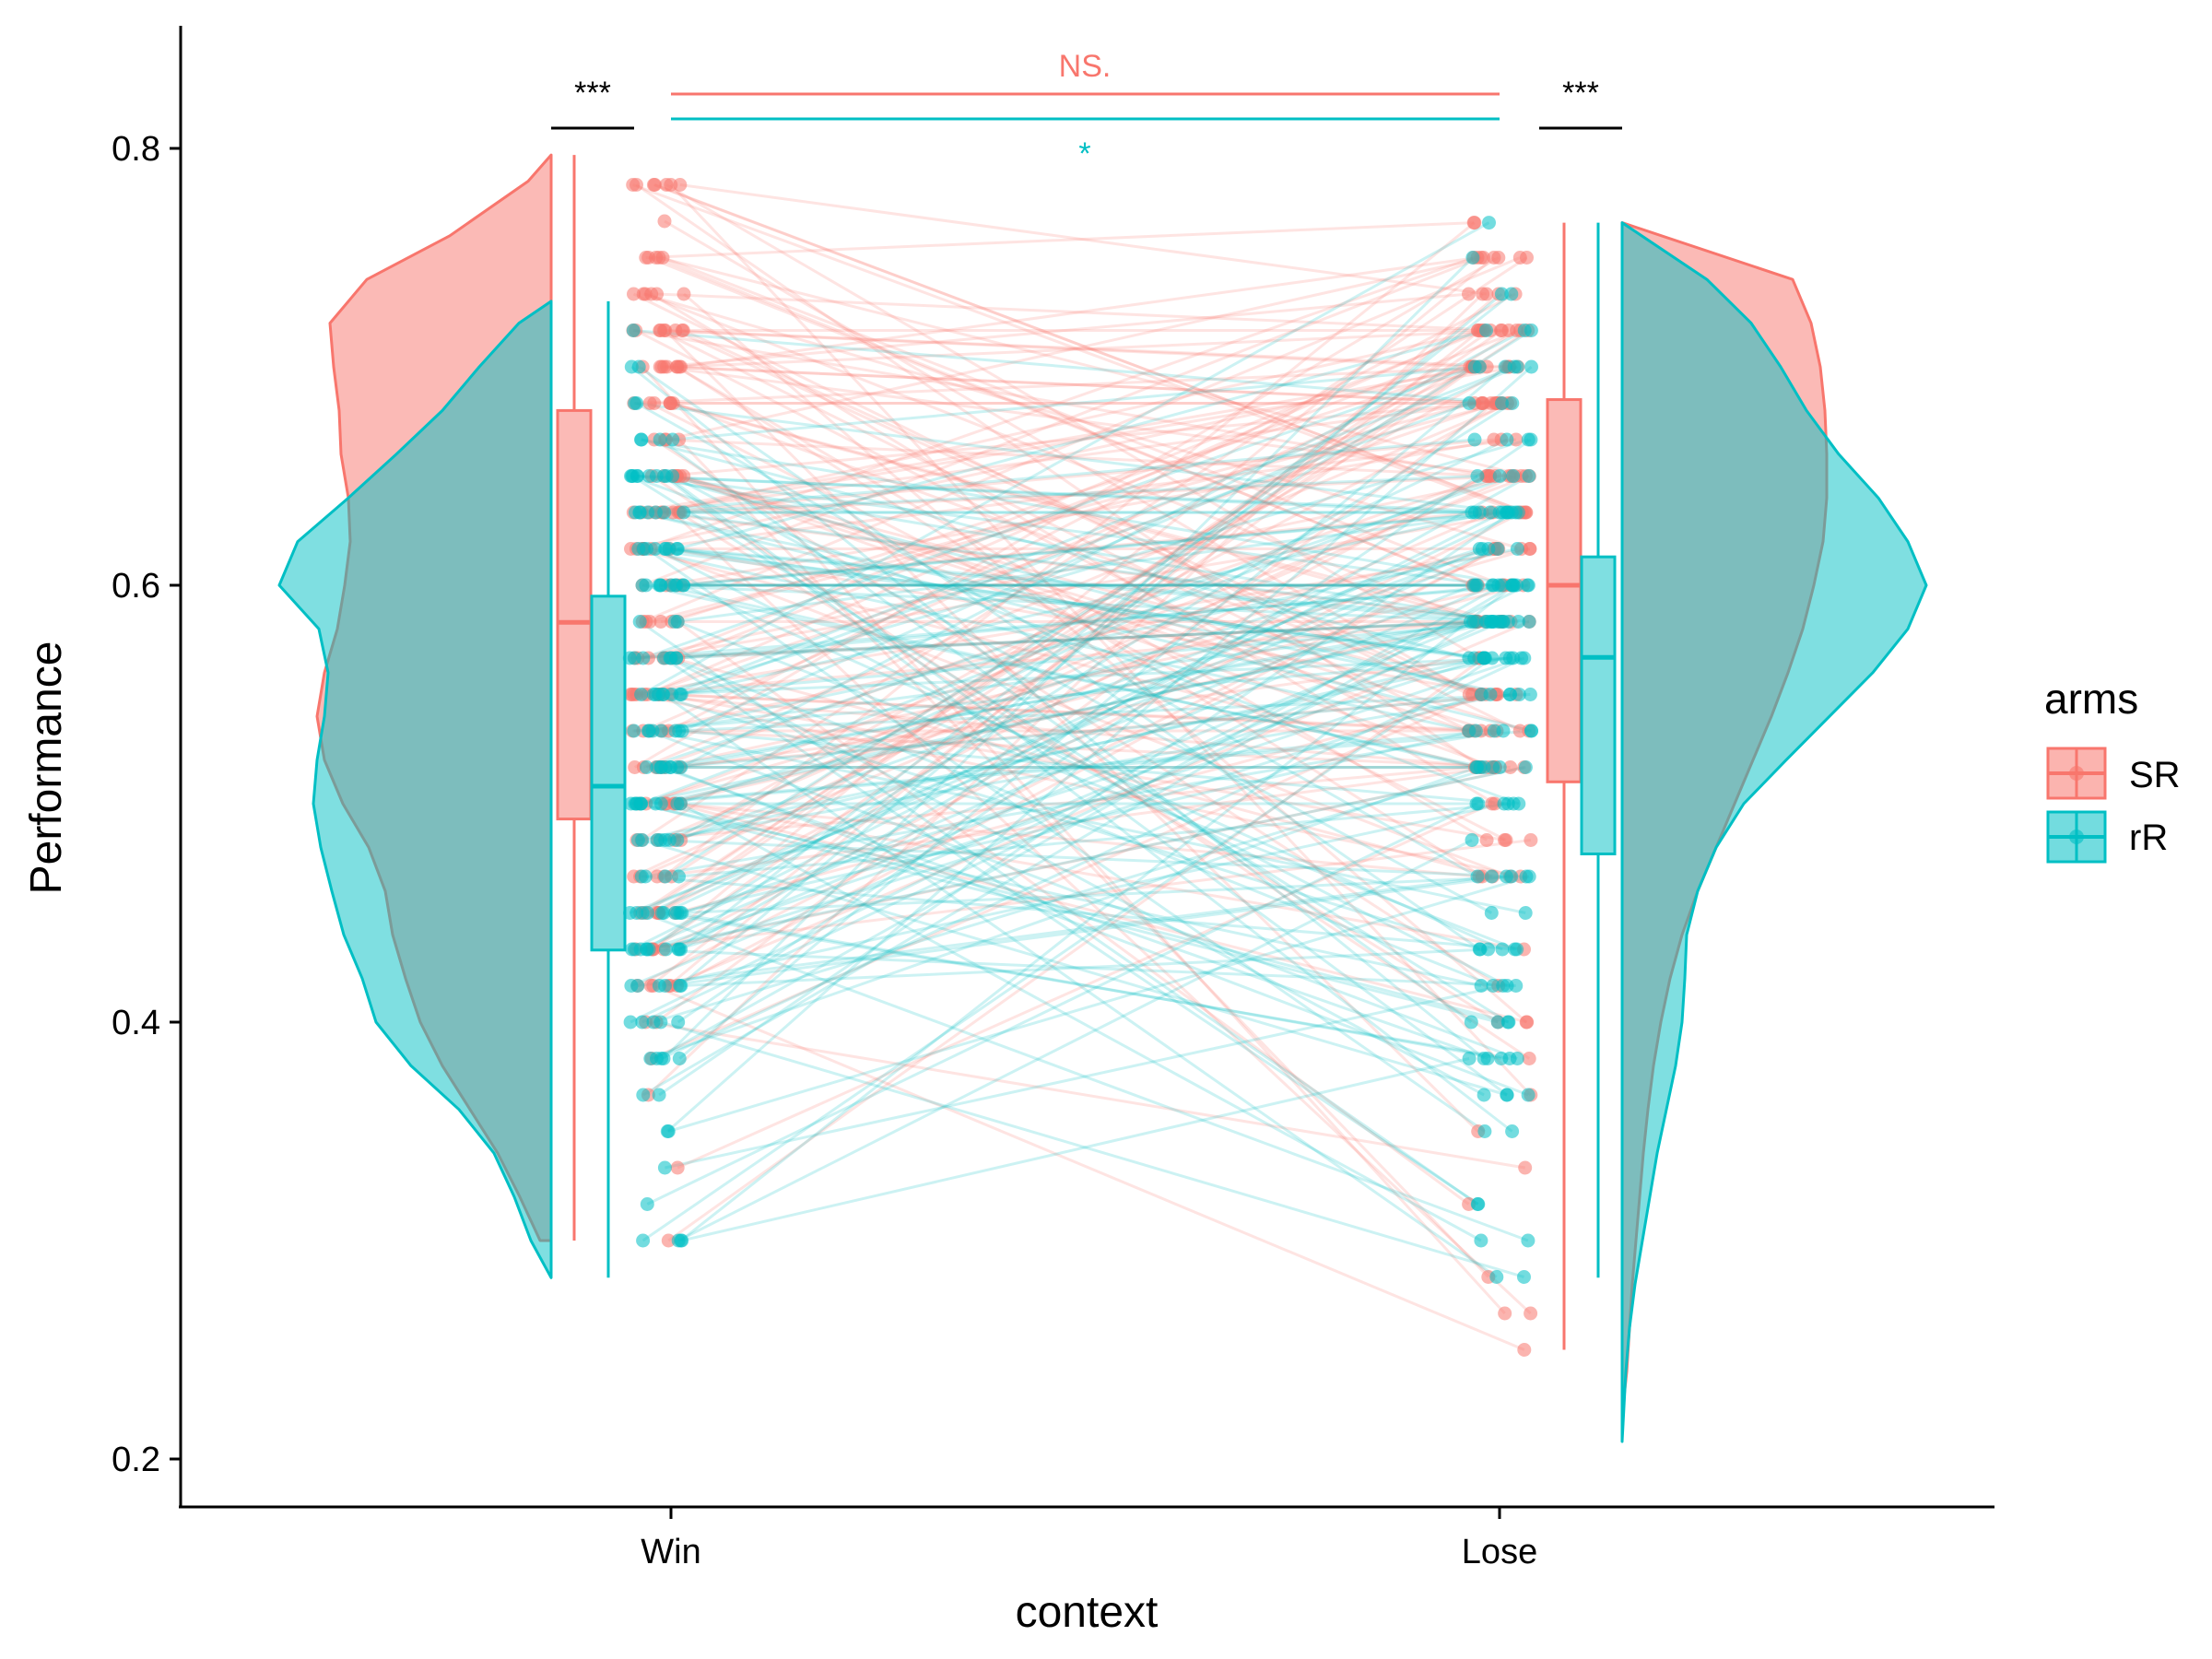 The height and width of the screenshot is (1659, 2212). What do you see at coordinates (415, 789) in the screenshot?
I see `density-cloud-win-rR` at bounding box center [415, 789].